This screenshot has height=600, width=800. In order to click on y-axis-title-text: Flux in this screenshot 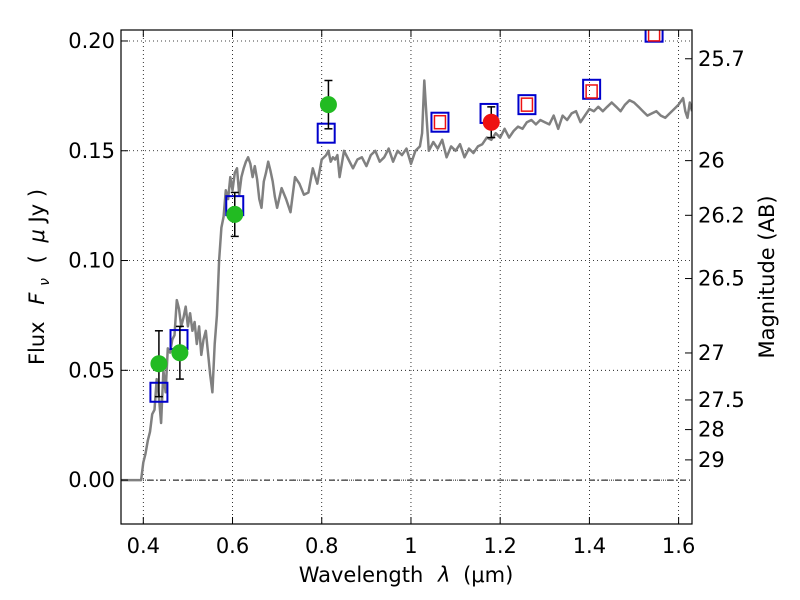, I will do `click(37, 343)`.